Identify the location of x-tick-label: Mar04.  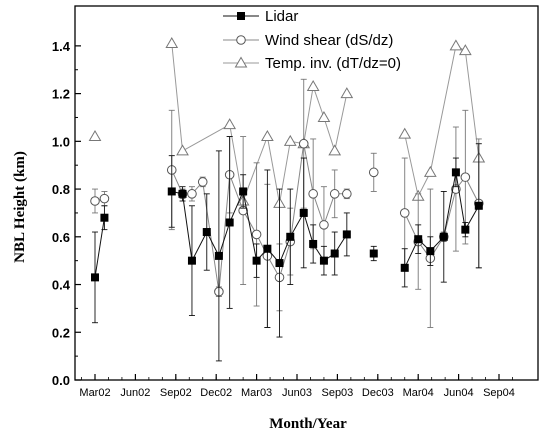
(418, 393).